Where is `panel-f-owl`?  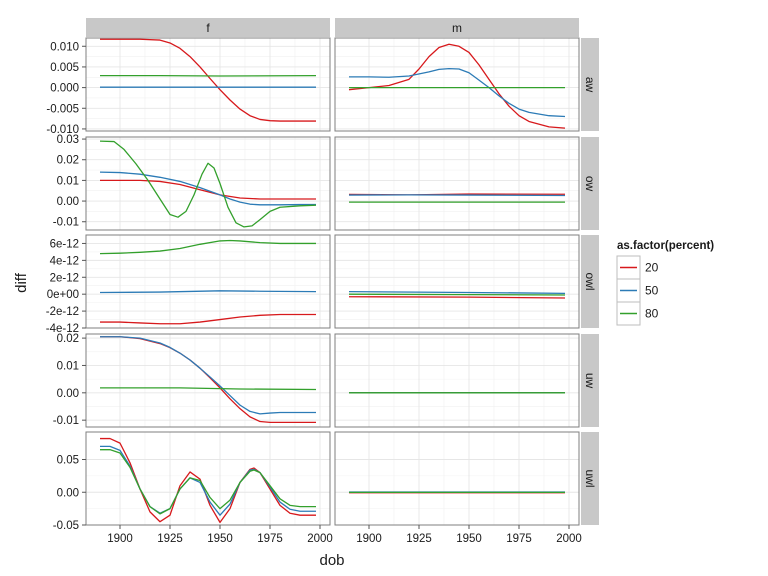 panel-f-owl is located at coordinates (208, 281).